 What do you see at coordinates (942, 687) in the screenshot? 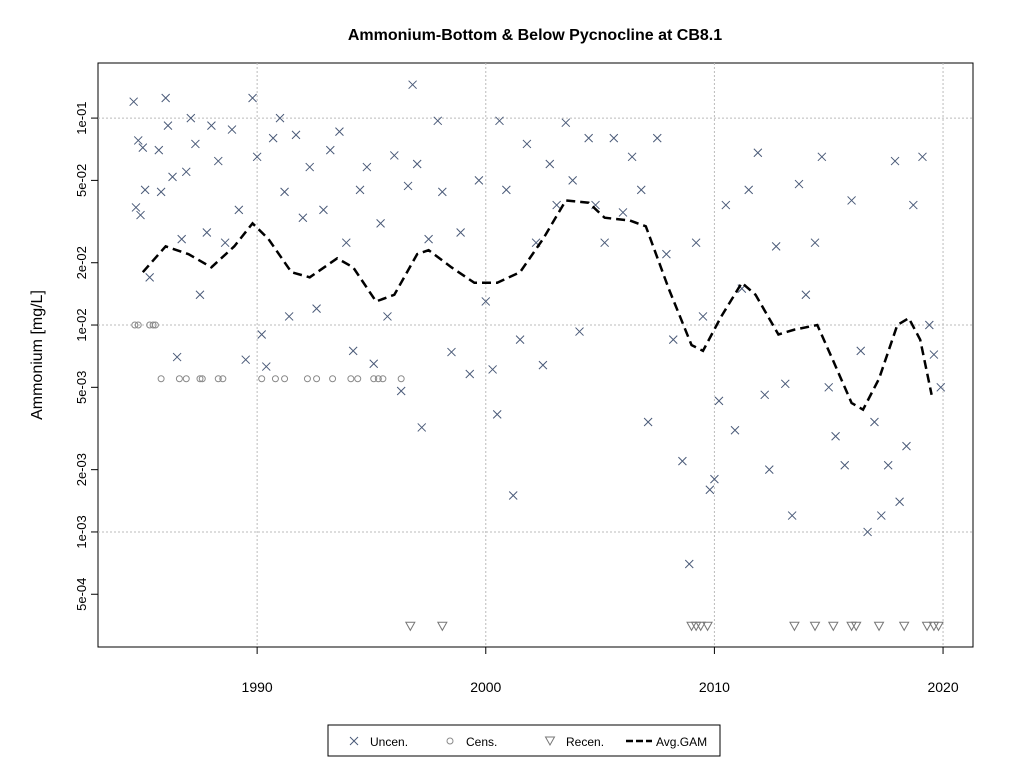
I see `x-tick-label: 2020` at bounding box center [942, 687].